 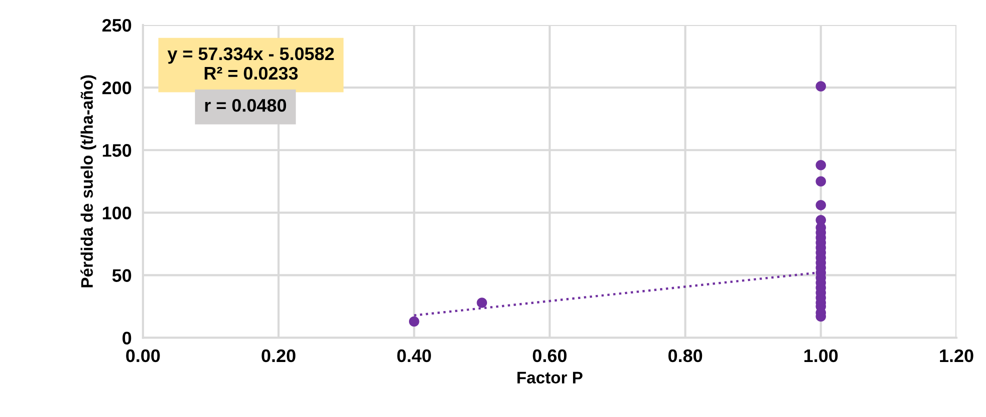 What do you see at coordinates (414, 355) in the screenshot?
I see `x-tick-label: 0.40` at bounding box center [414, 355].